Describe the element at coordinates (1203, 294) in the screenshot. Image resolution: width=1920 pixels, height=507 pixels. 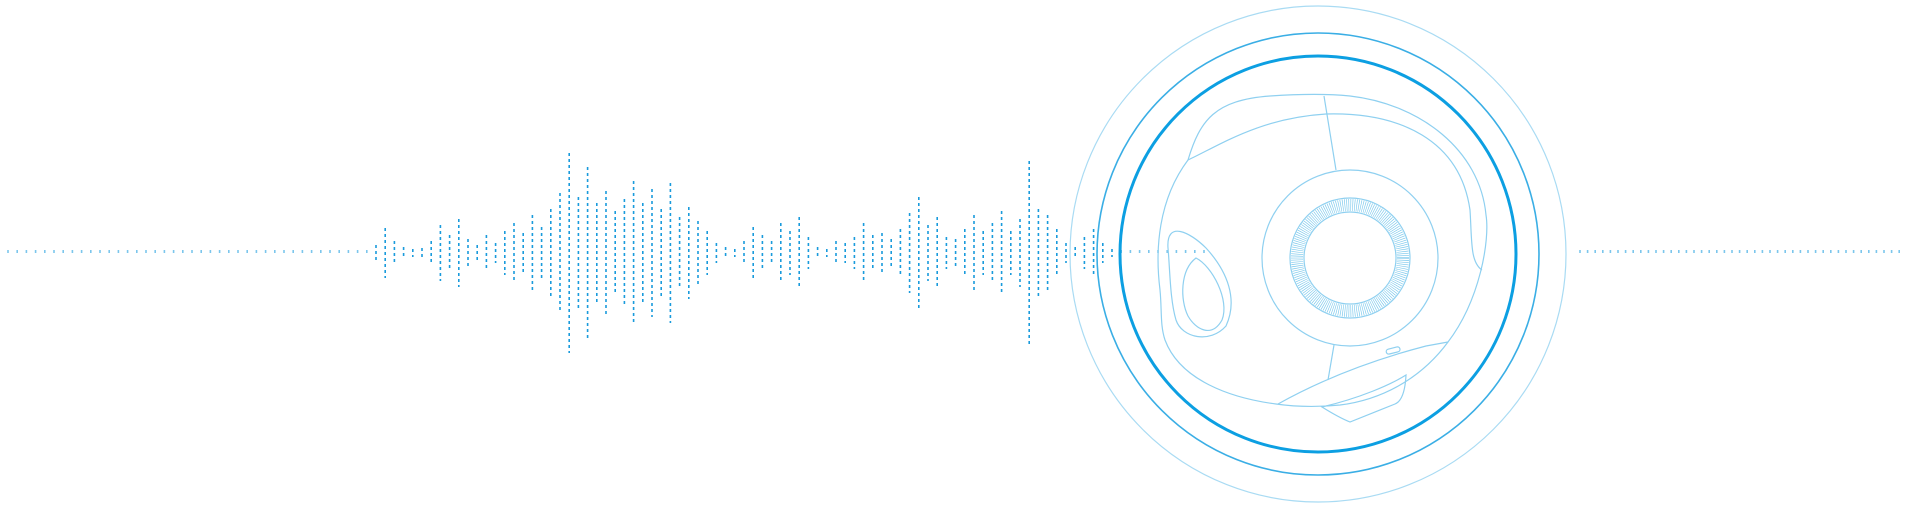
I see `side-button-inner` at that location.